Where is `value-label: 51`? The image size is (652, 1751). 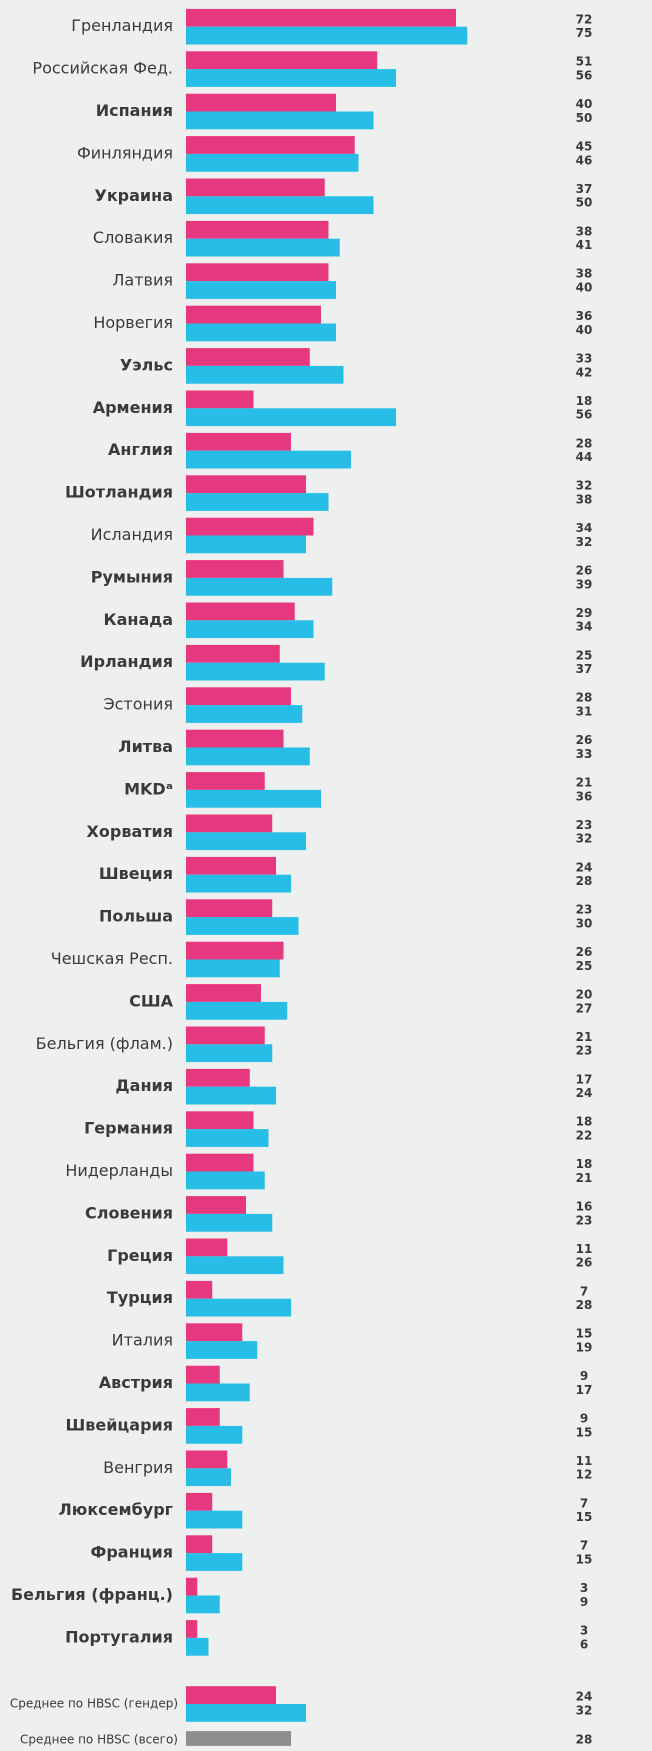
value-label: 51 is located at coordinates (584, 62).